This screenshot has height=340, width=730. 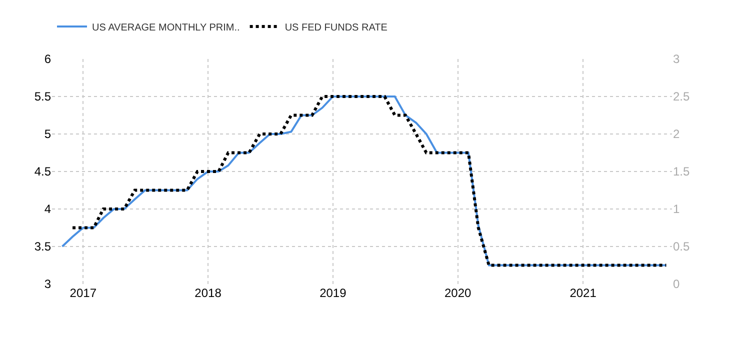 I want to click on y2-tick-label: 2, so click(x=676, y=134).